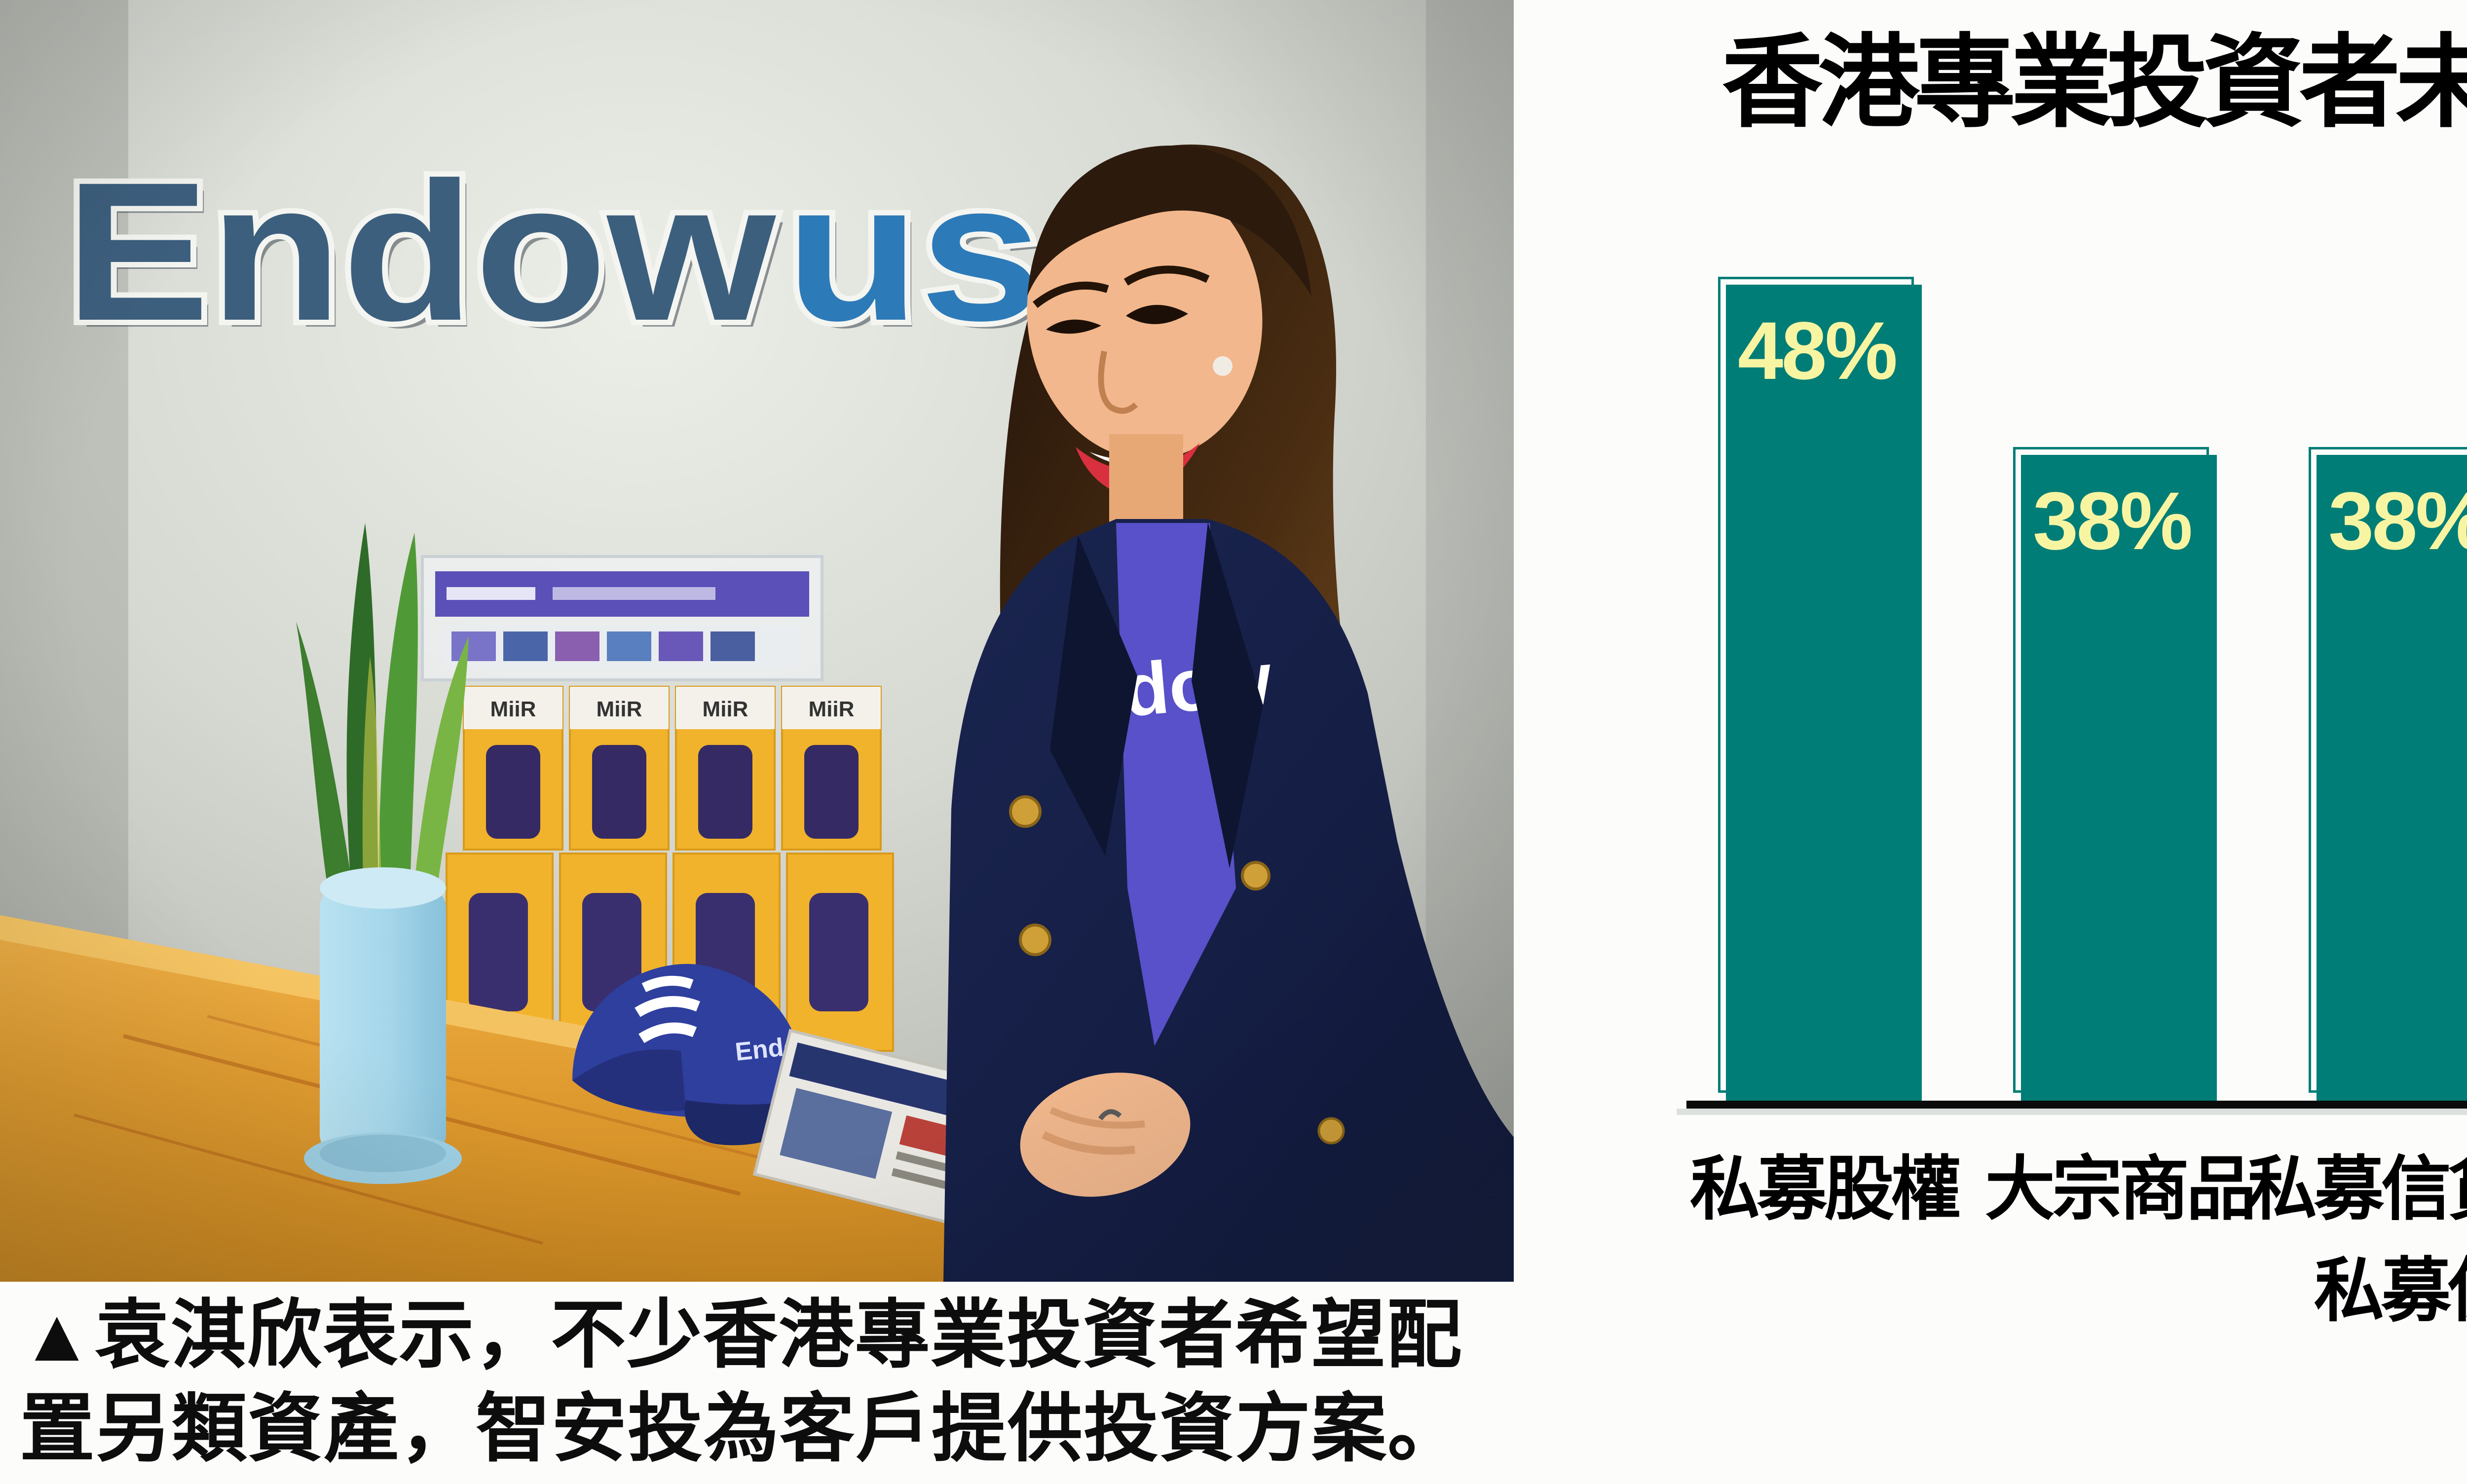 Image resolution: width=2467 pixels, height=1484 pixels. I want to click on axis-under-band, so click(2072, 1112).